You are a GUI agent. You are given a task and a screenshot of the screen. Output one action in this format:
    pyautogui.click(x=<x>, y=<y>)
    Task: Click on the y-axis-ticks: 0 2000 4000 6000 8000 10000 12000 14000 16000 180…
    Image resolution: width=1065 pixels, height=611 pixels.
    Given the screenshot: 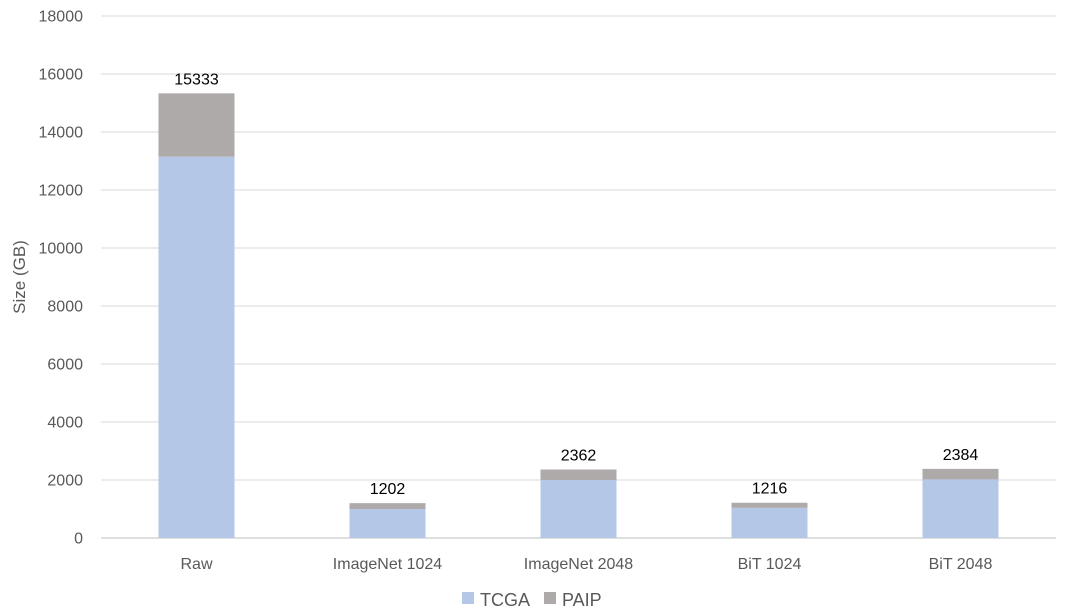 What is the action you would take?
    pyautogui.click(x=61, y=278)
    